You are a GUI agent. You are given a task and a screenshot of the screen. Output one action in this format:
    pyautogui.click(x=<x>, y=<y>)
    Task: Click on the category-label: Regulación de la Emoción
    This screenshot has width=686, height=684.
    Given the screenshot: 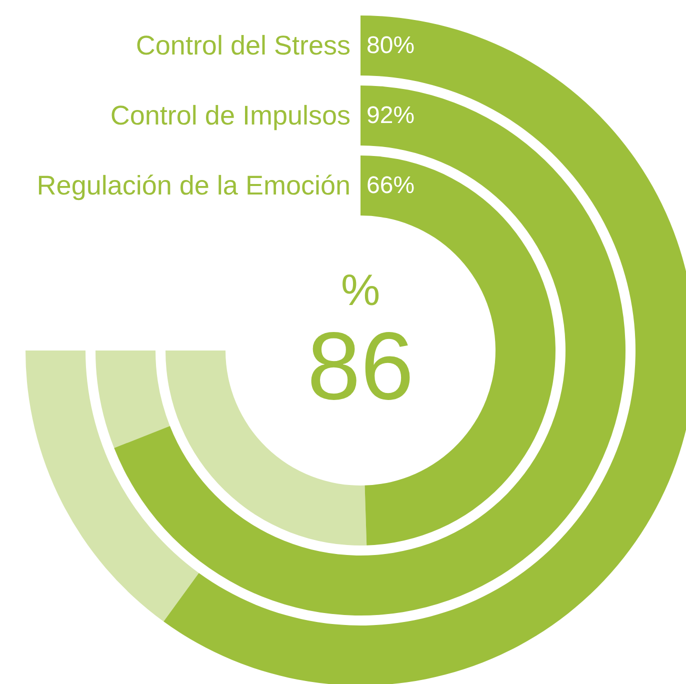 What is the action you would take?
    pyautogui.click(x=193, y=185)
    